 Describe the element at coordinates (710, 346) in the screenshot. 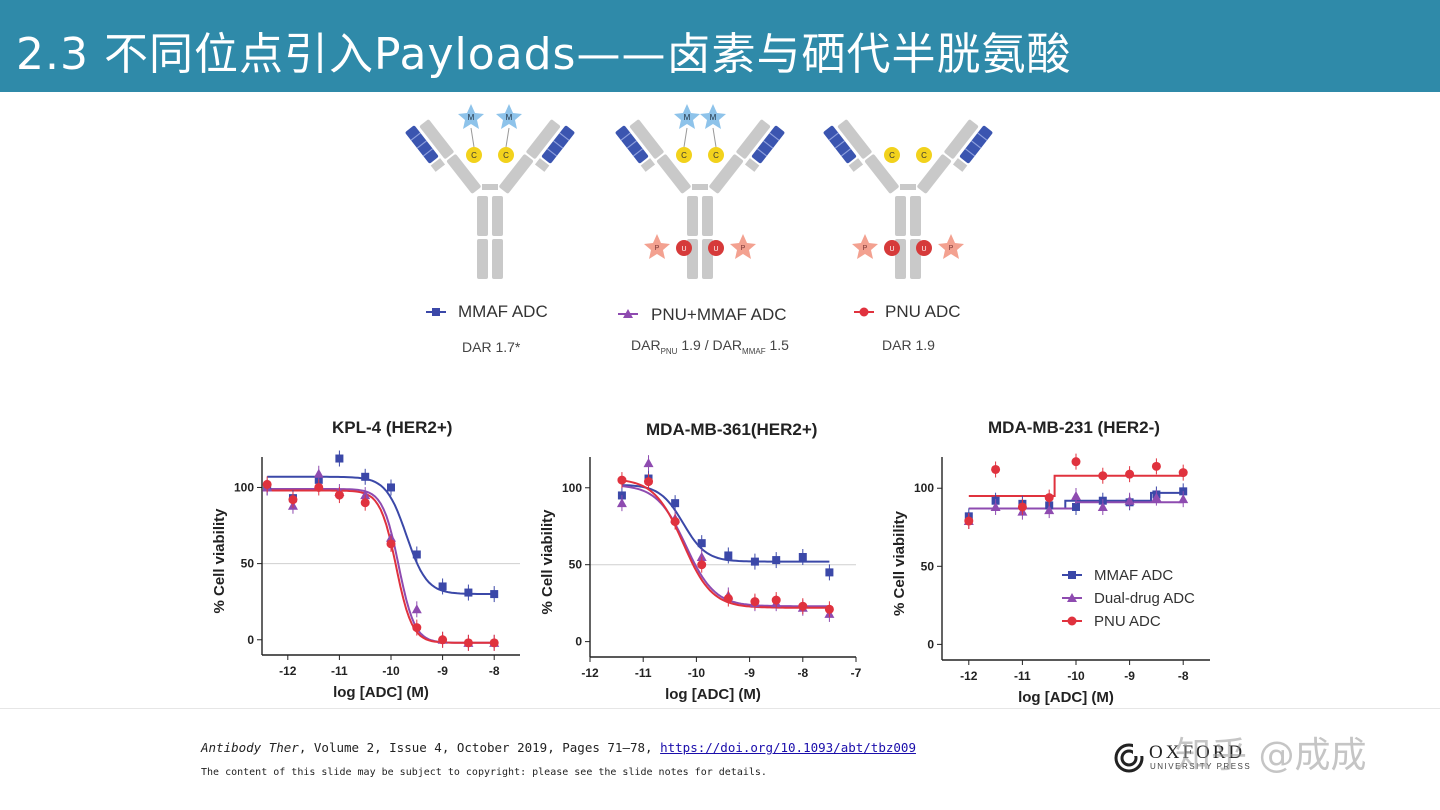

I see `dar-dual: DARPNU 1.9 / DARMMAF 1.5` at that location.